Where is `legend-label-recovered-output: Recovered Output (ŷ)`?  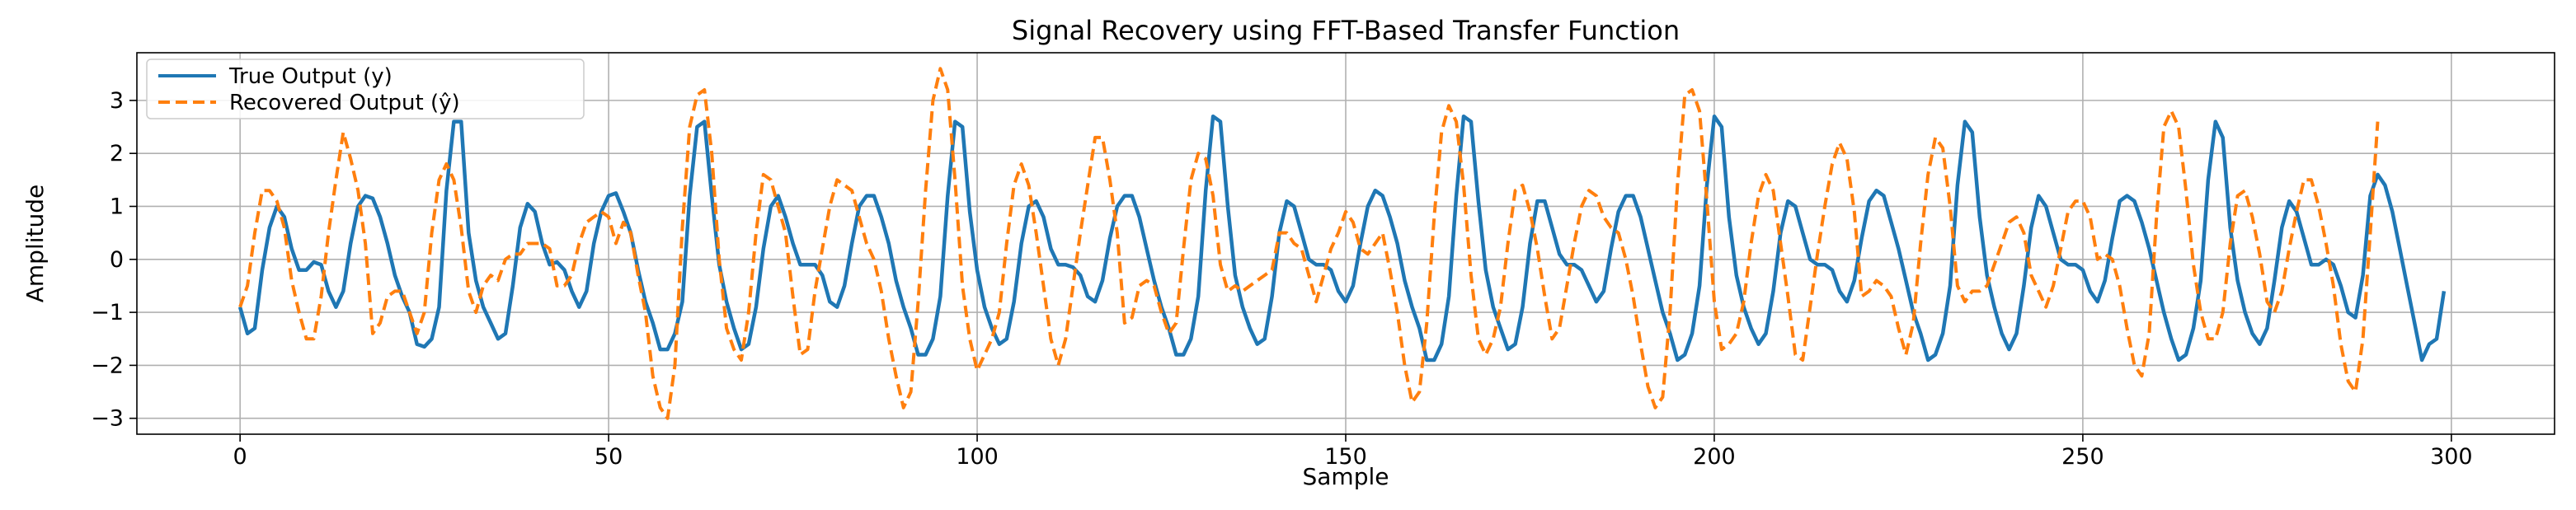 legend-label-recovered-output: Recovered Output (ŷ) is located at coordinates (344, 103).